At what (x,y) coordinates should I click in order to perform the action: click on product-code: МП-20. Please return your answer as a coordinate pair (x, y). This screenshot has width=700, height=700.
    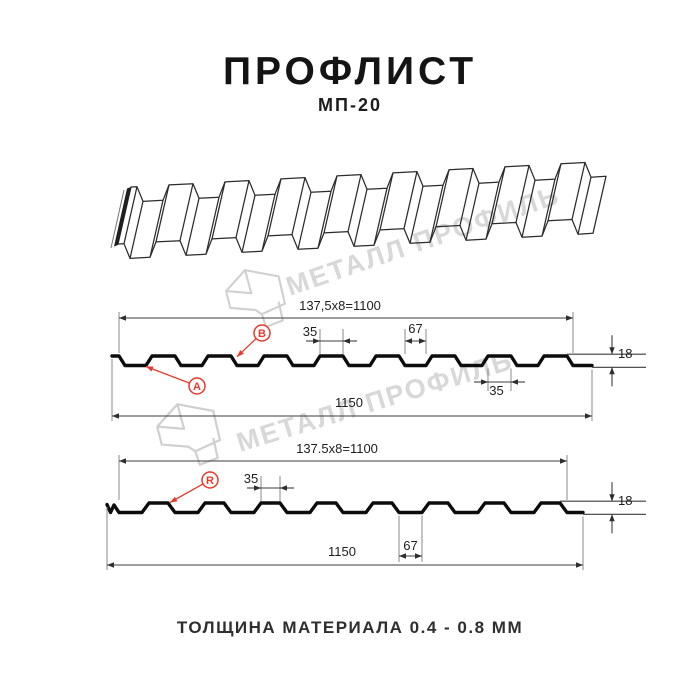
    Looking at the image, I should click on (350, 105).